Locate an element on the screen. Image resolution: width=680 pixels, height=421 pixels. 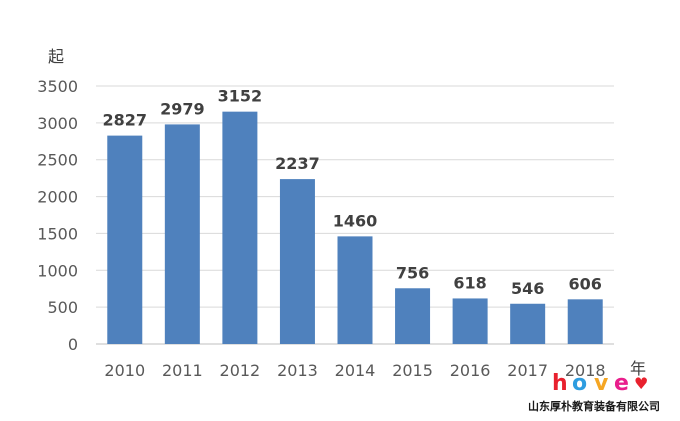
y-tick-label: 3500 is located at coordinates (57, 86).